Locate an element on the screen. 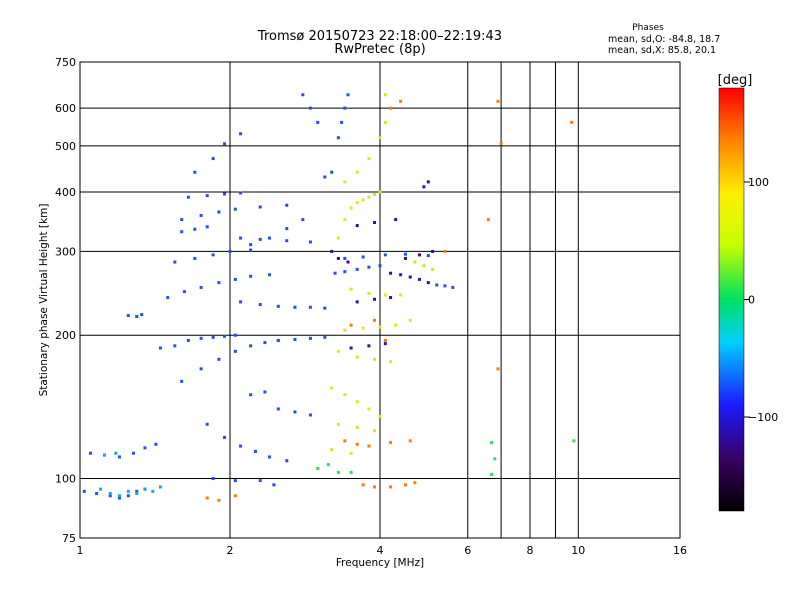  y-tick-label: 75 is located at coordinates (69, 538).